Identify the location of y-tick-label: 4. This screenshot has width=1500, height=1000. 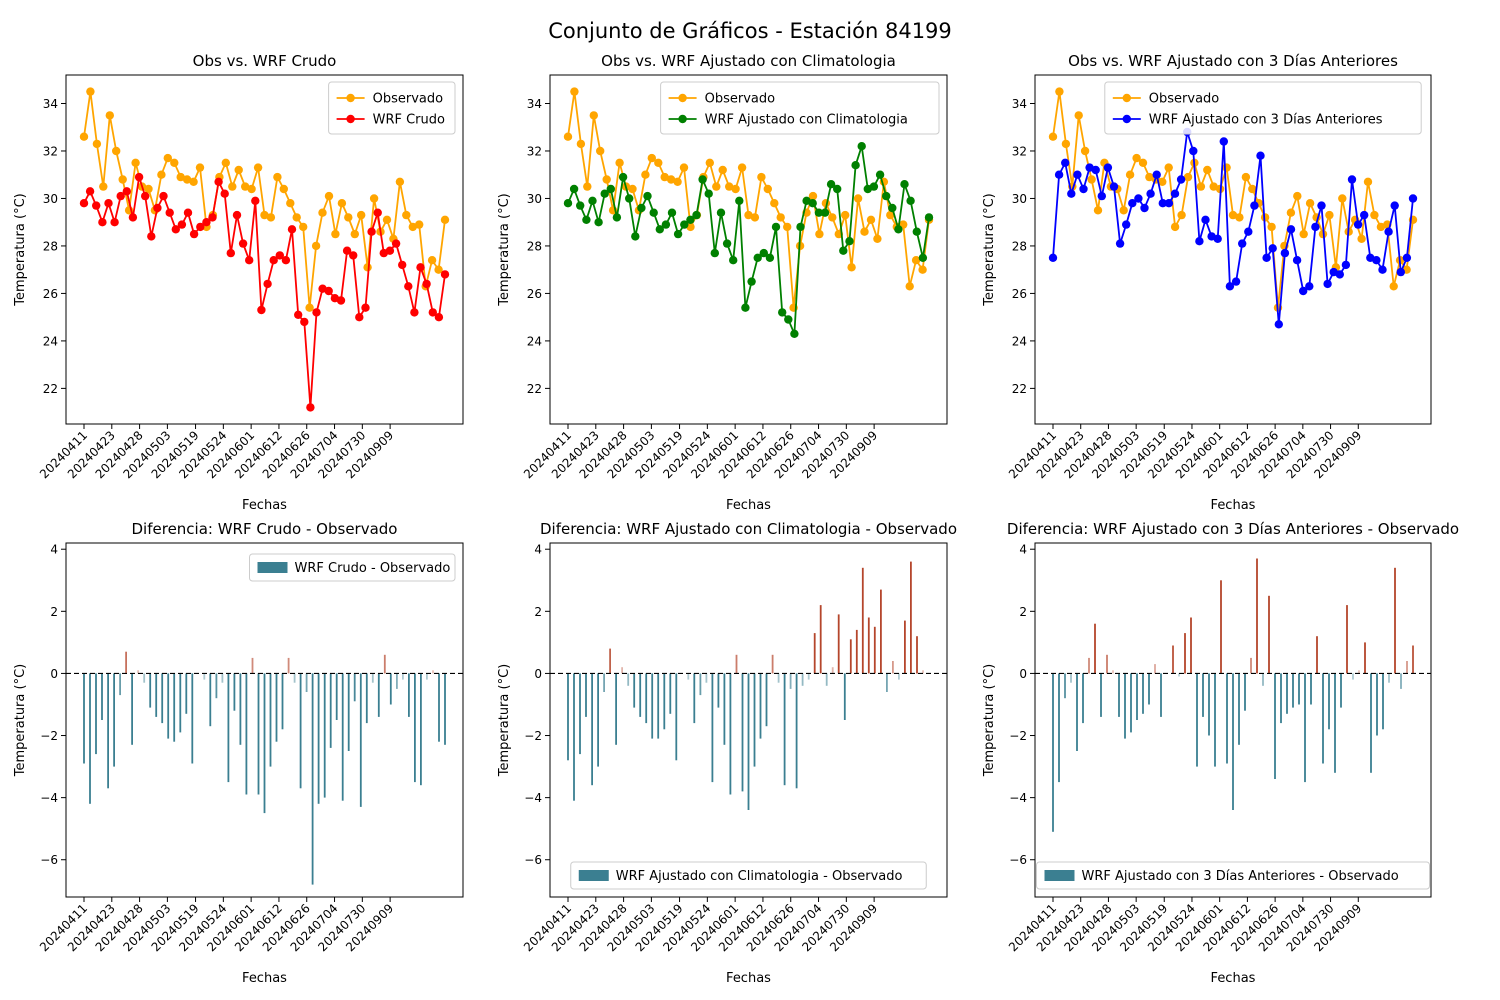
(538, 550).